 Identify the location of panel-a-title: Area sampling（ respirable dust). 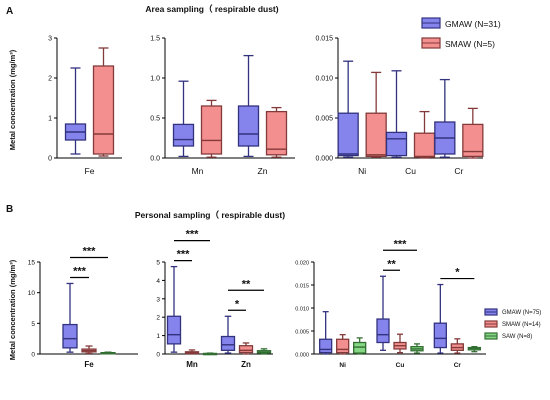
(211, 9).